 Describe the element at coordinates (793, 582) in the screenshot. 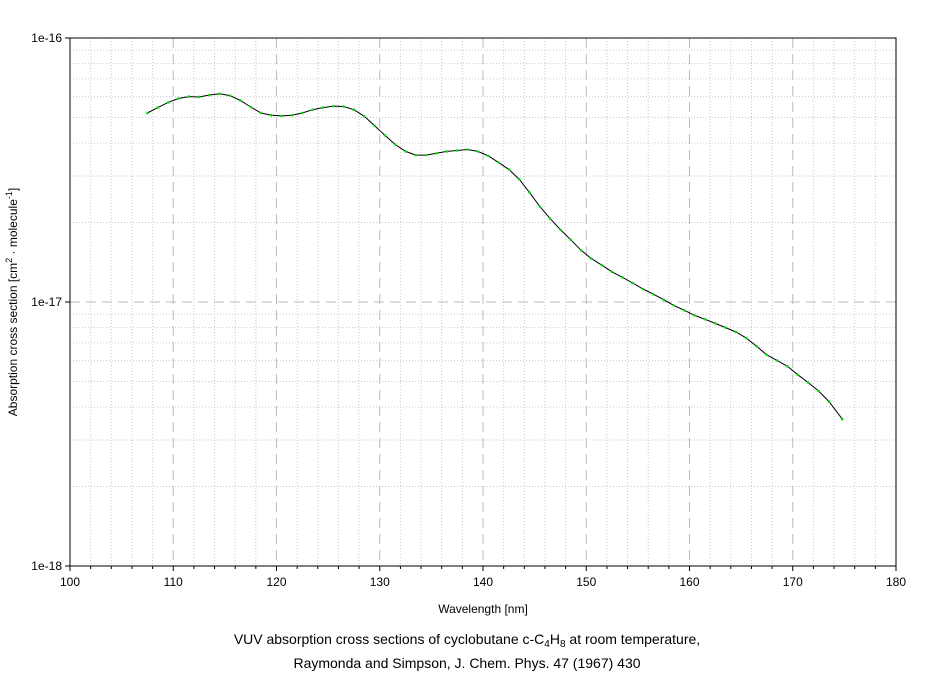

I see `x-tick-label: 170` at that location.